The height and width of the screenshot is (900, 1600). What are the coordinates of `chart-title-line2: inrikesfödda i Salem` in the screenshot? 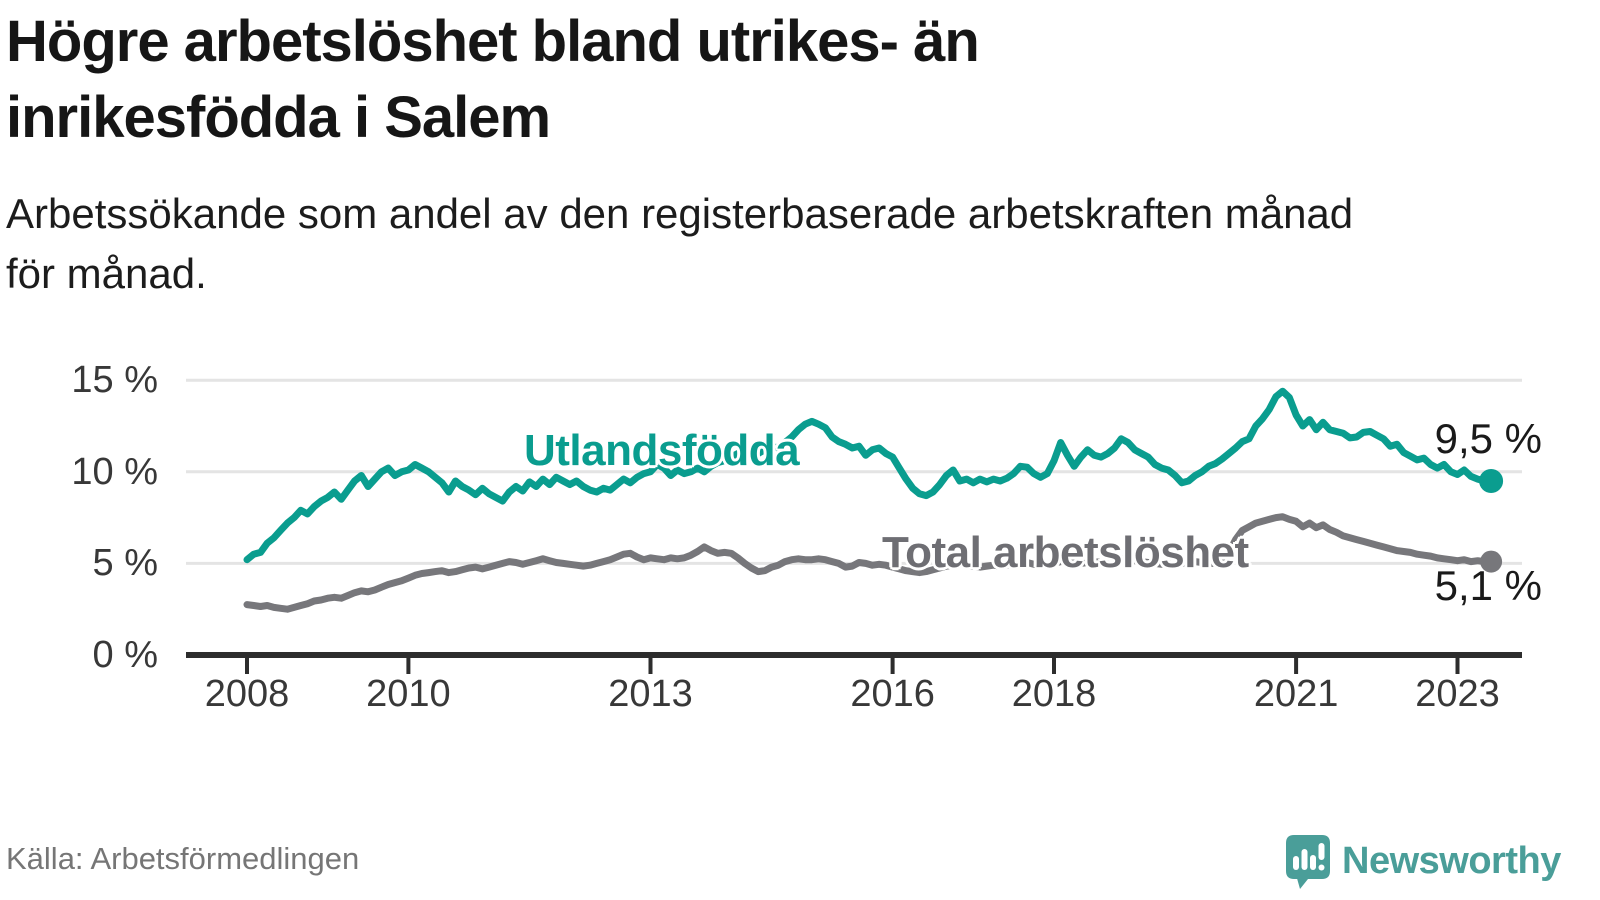 It's located at (278, 117).